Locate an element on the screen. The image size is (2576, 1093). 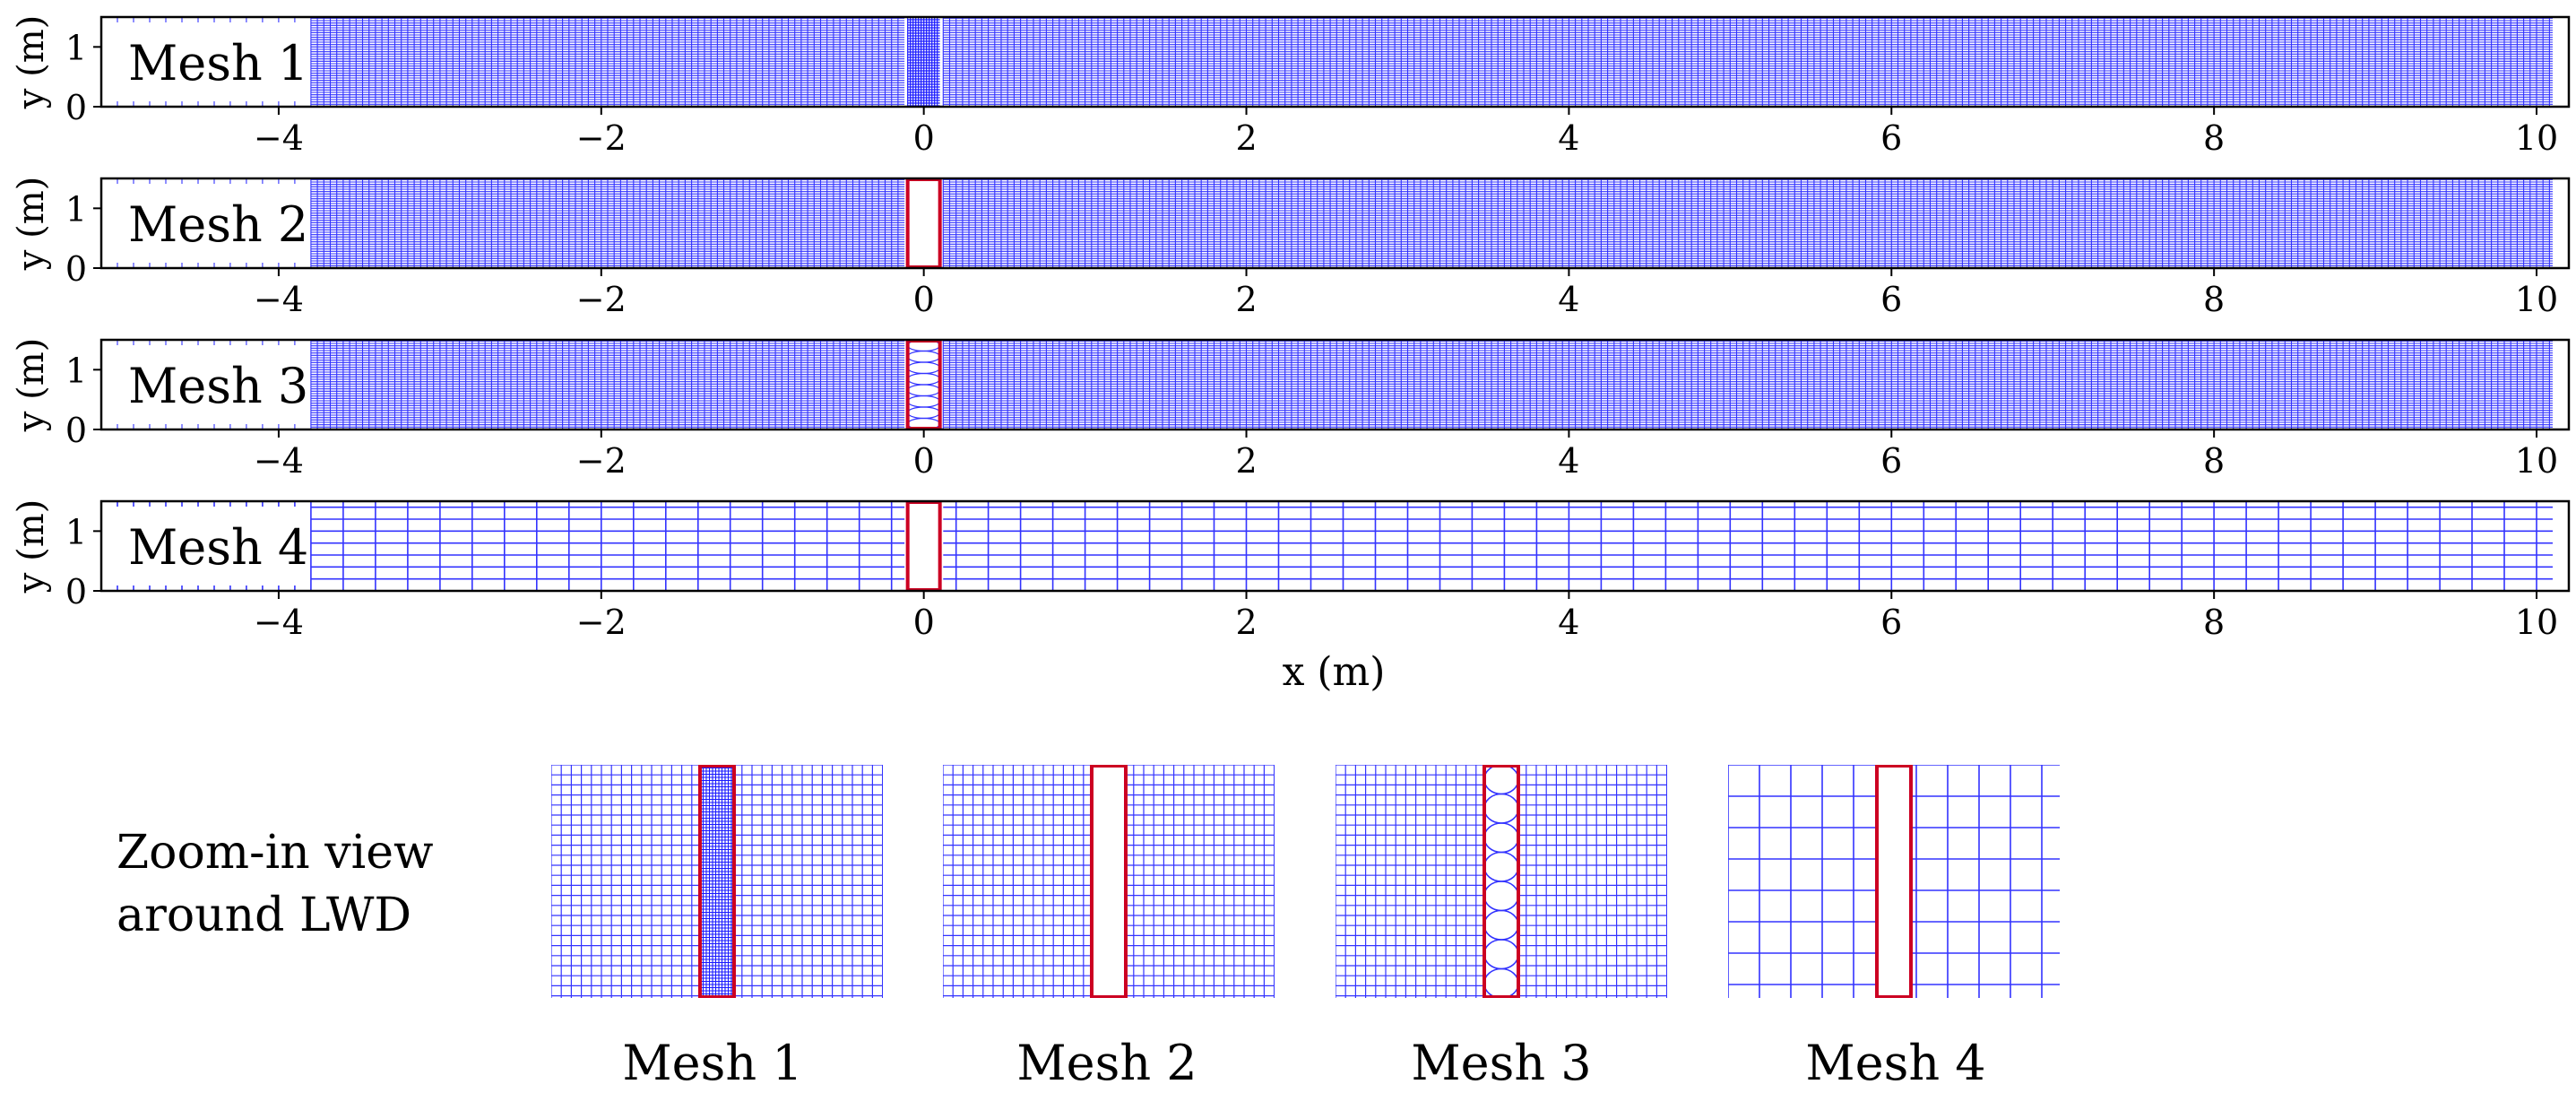
zoom-caption-line-2: around LWD is located at coordinates (264, 915).